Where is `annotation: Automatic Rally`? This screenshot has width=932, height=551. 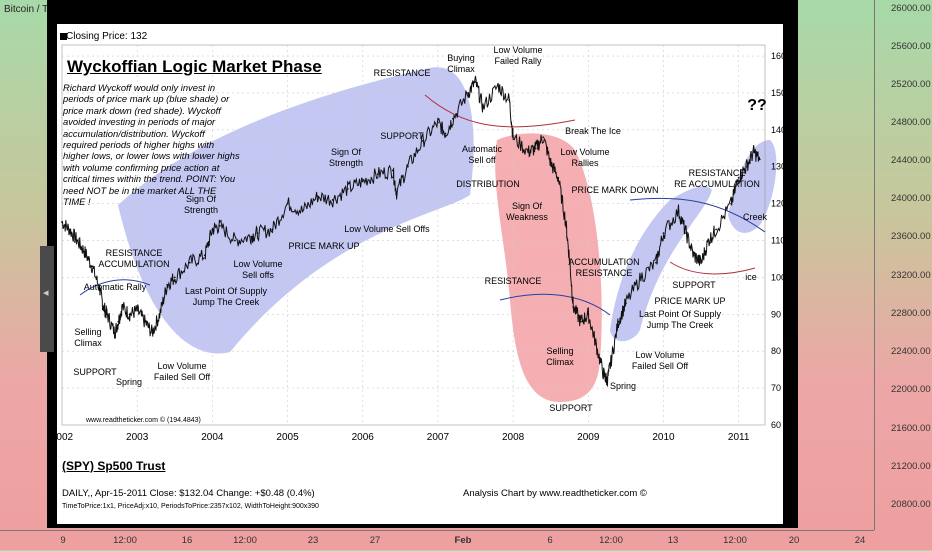 annotation: Automatic Rally is located at coordinates (115, 287).